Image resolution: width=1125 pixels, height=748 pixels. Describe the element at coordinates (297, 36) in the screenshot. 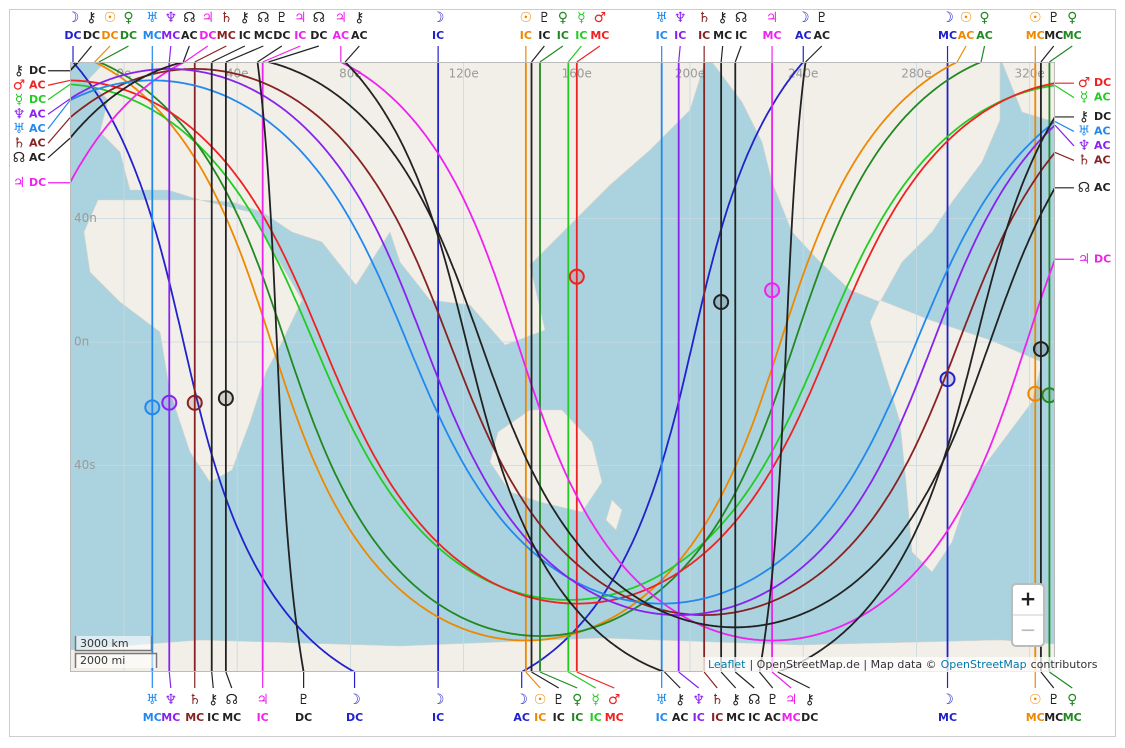

I see `line-label: ☊ DC` at that location.